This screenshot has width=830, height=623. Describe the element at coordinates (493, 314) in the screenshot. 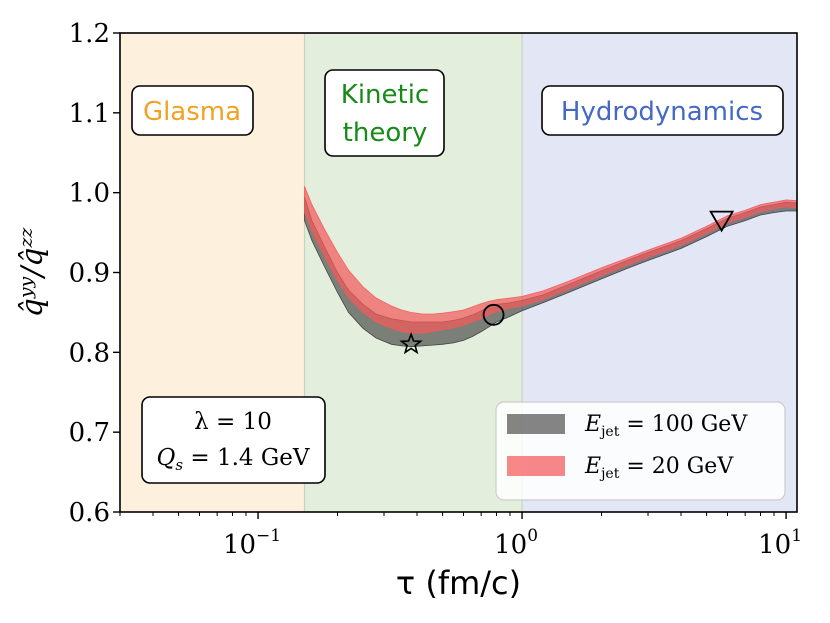

I see `circle-marker` at that location.